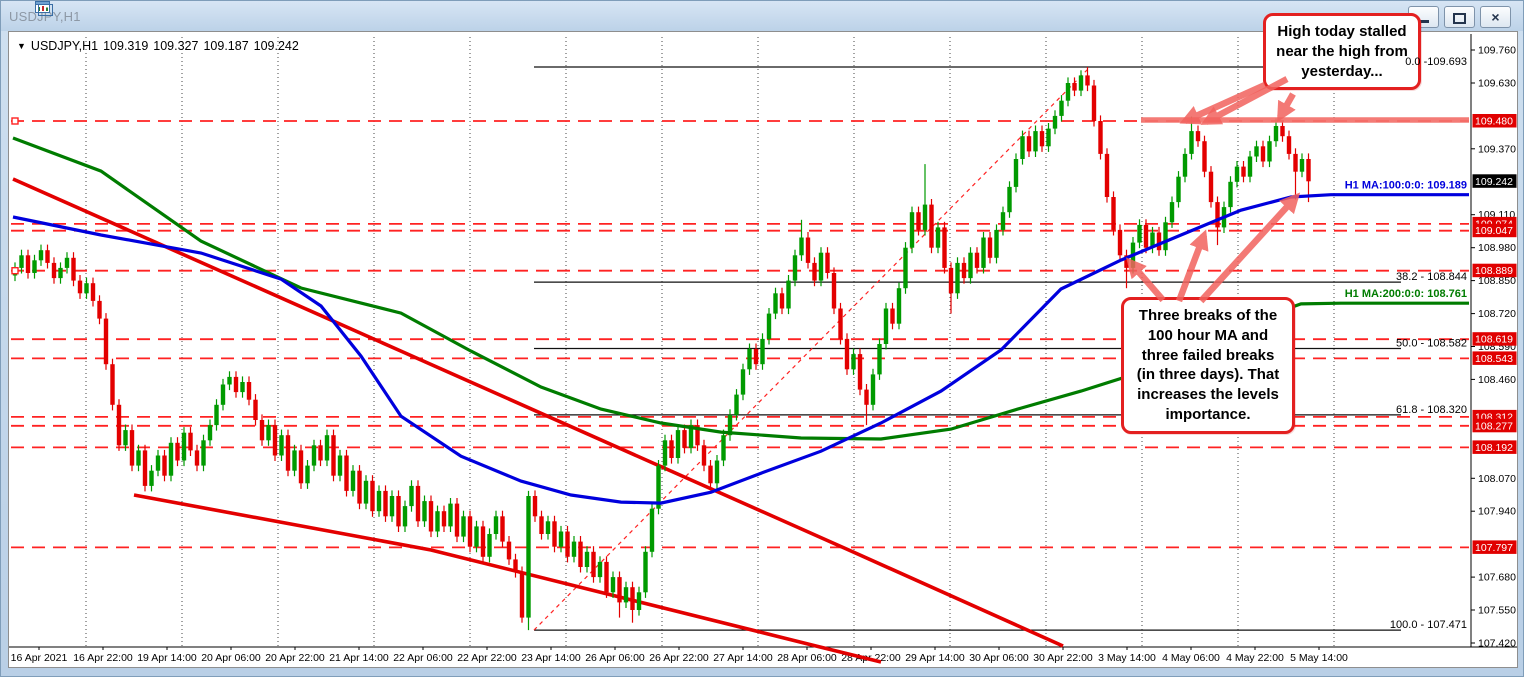 The width and height of the screenshot is (1524, 677). I want to click on date-tick-label: 20 Apr 06:00, so click(231, 658).